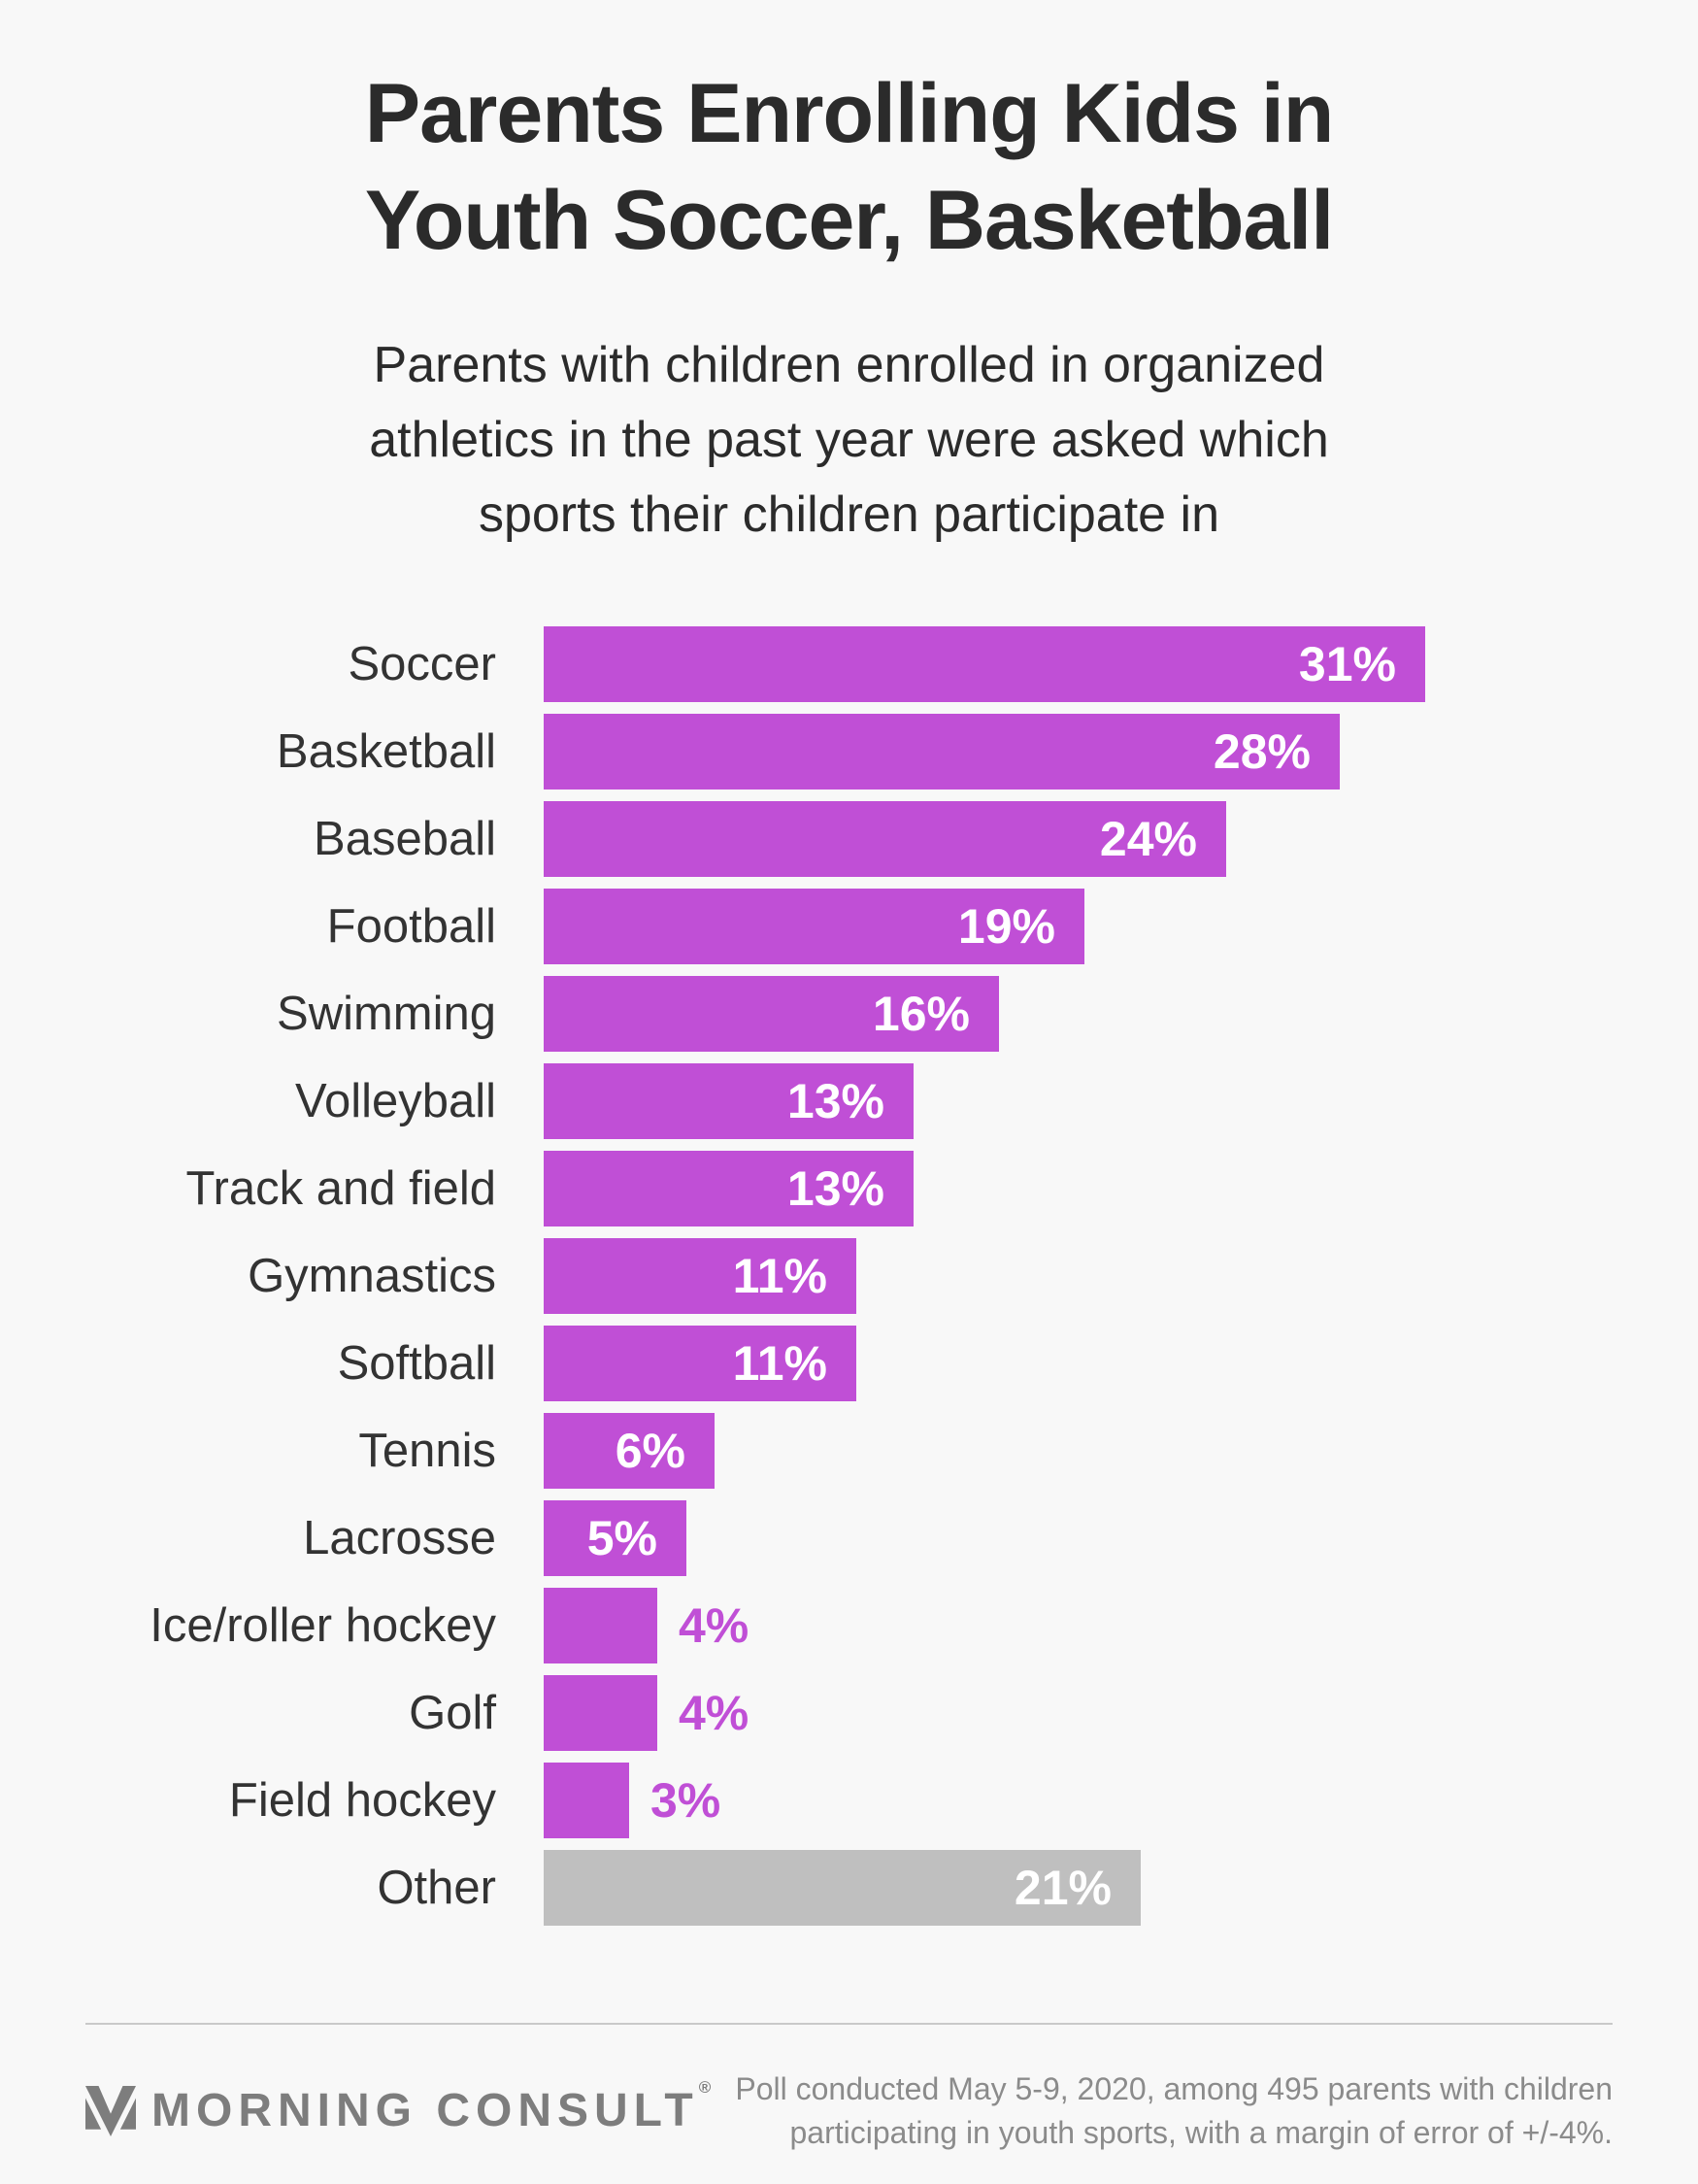 This screenshot has height=2184, width=1698. I want to click on chart-row-basketball: Basketball 28%, so click(849, 751).